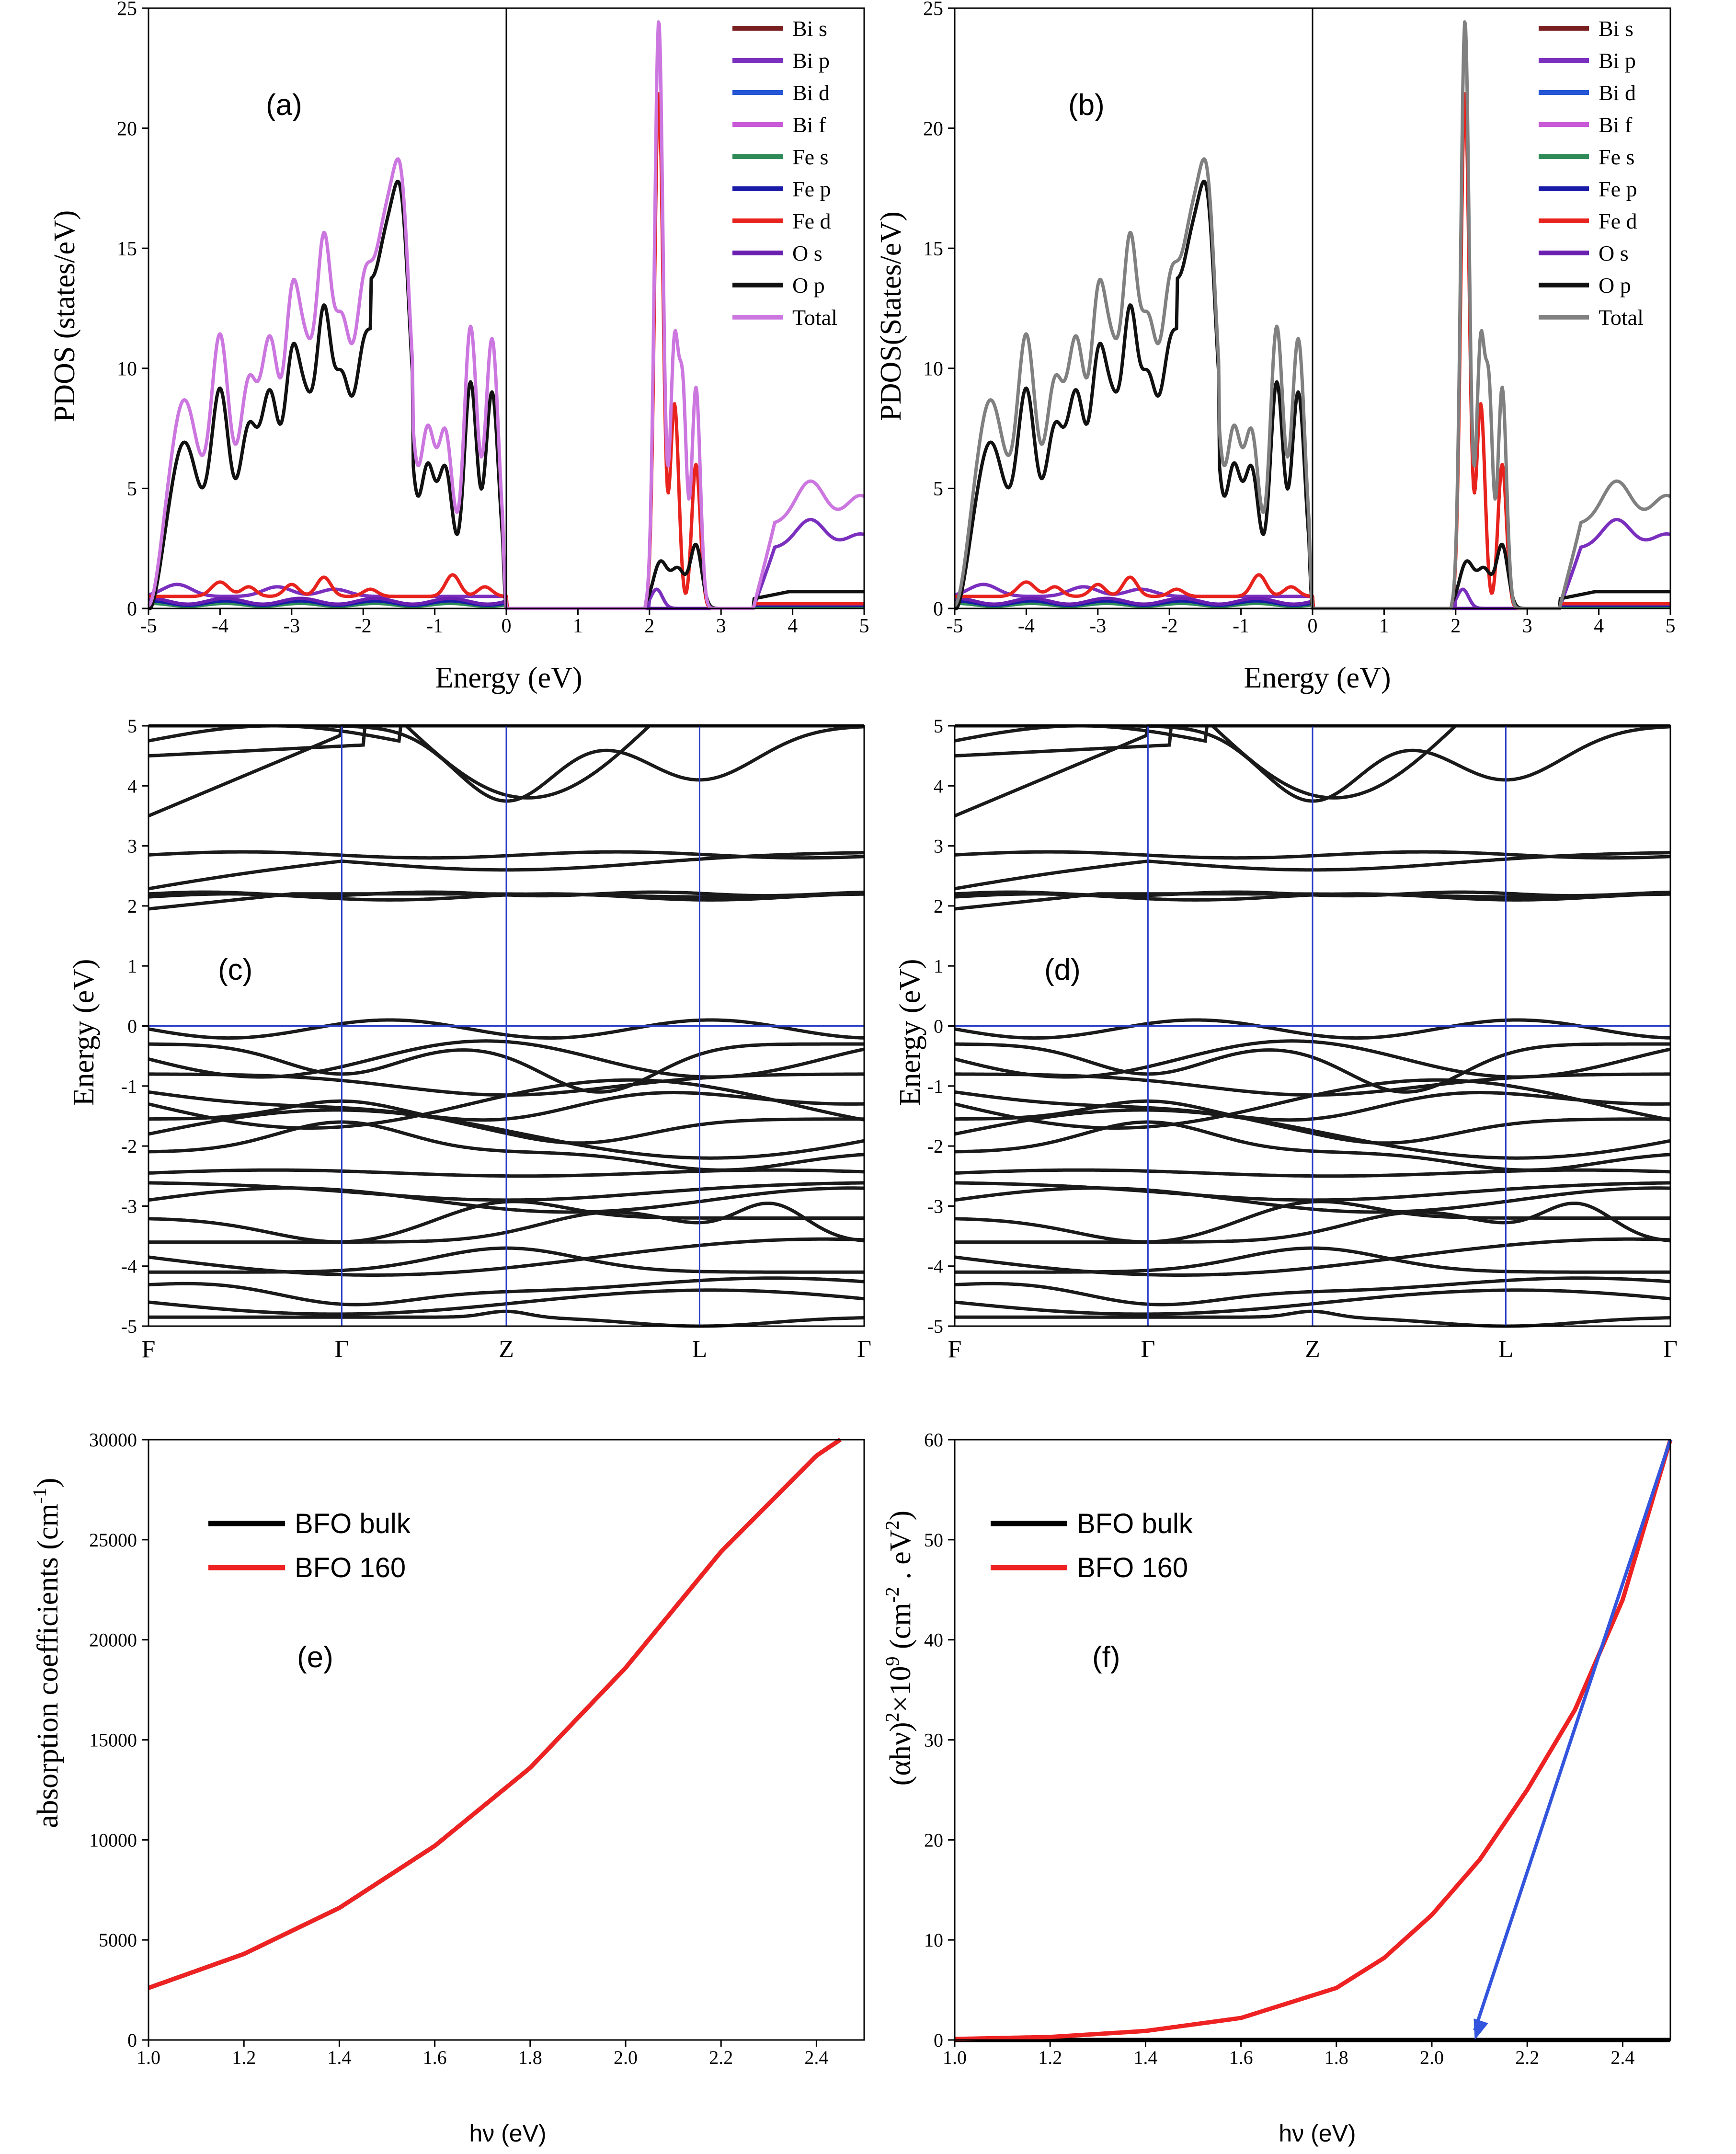 The width and height of the screenshot is (1736, 2154). Describe the element at coordinates (785, 173) in the screenshot. I see `panel-a-legend: Bi s Bi p Bi d Bi f Fe s Fe p Fe d O s O p Total` at that location.